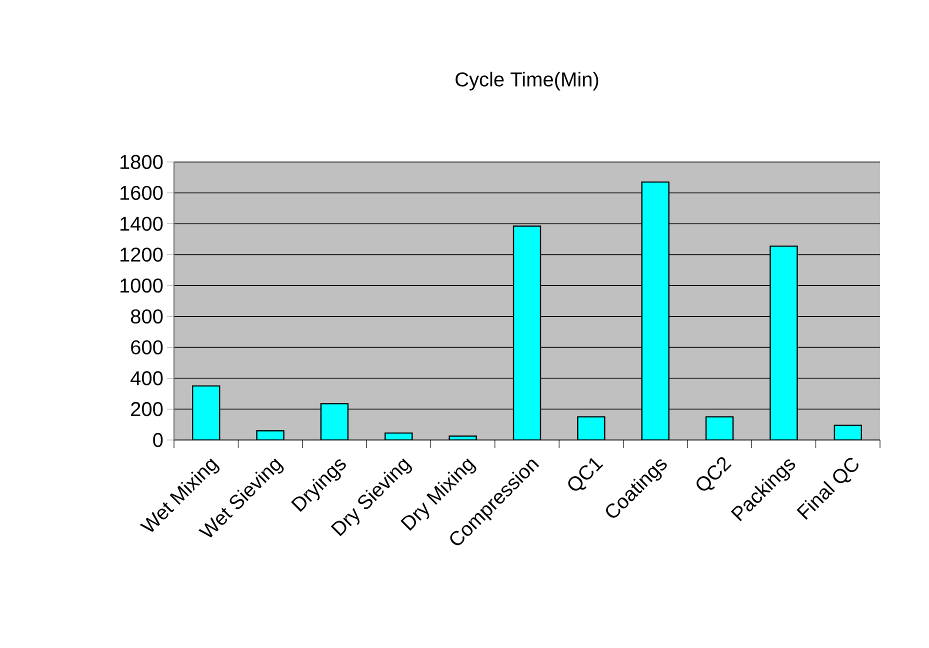  What do you see at coordinates (147, 347) in the screenshot?
I see `y-tick-label: 600` at bounding box center [147, 347].